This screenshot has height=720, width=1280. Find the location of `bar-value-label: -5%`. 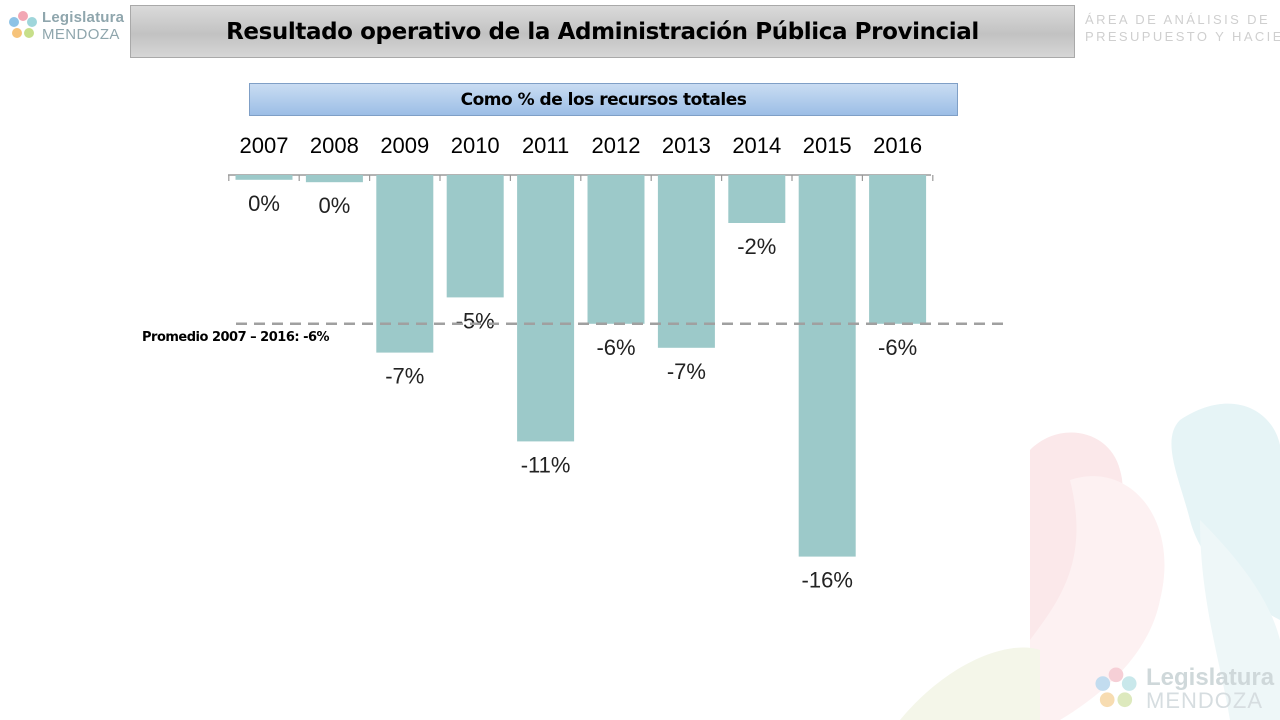

bar-value-label: -5% is located at coordinates (475, 320).